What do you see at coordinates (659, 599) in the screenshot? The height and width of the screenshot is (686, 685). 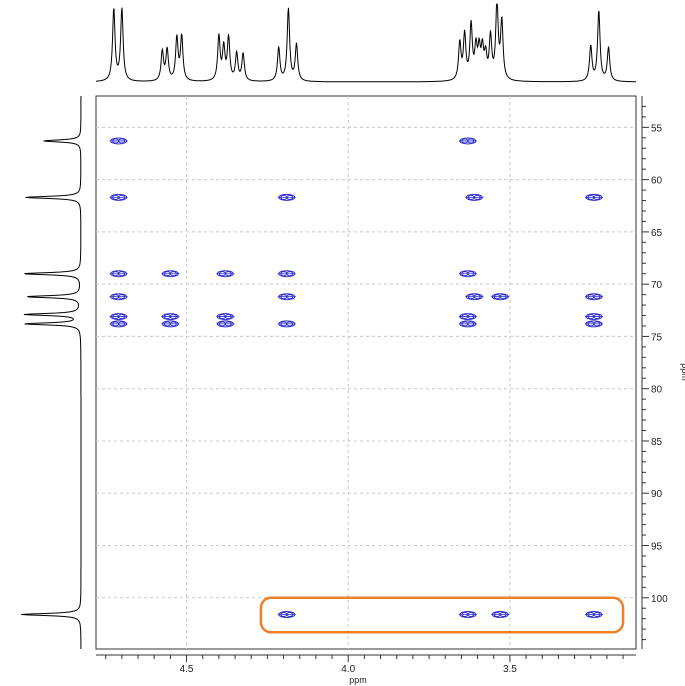 I see `y-tick-label: 100` at bounding box center [659, 599].